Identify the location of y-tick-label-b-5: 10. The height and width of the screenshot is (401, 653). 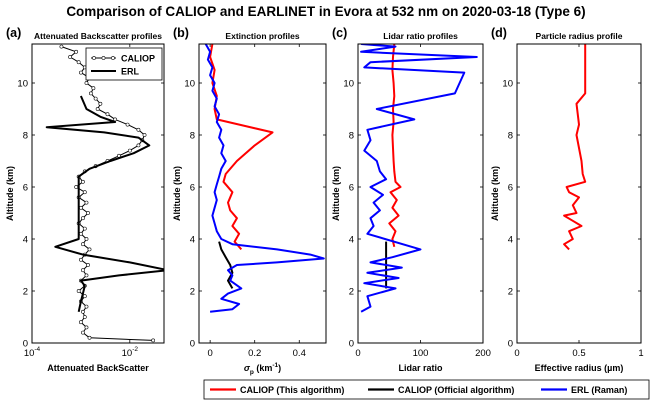
(189, 84).